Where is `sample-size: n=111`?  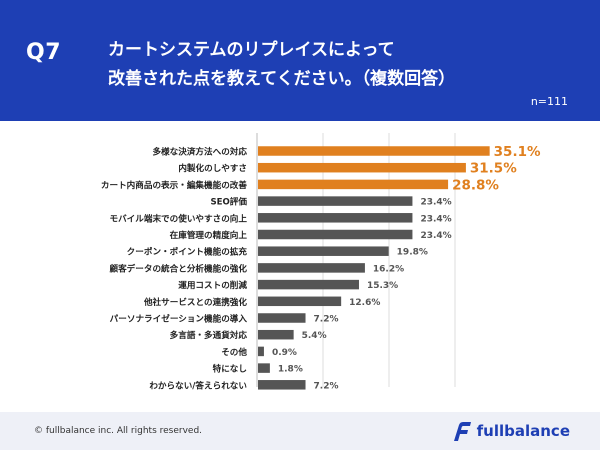 sample-size: n=111 is located at coordinates (549, 101).